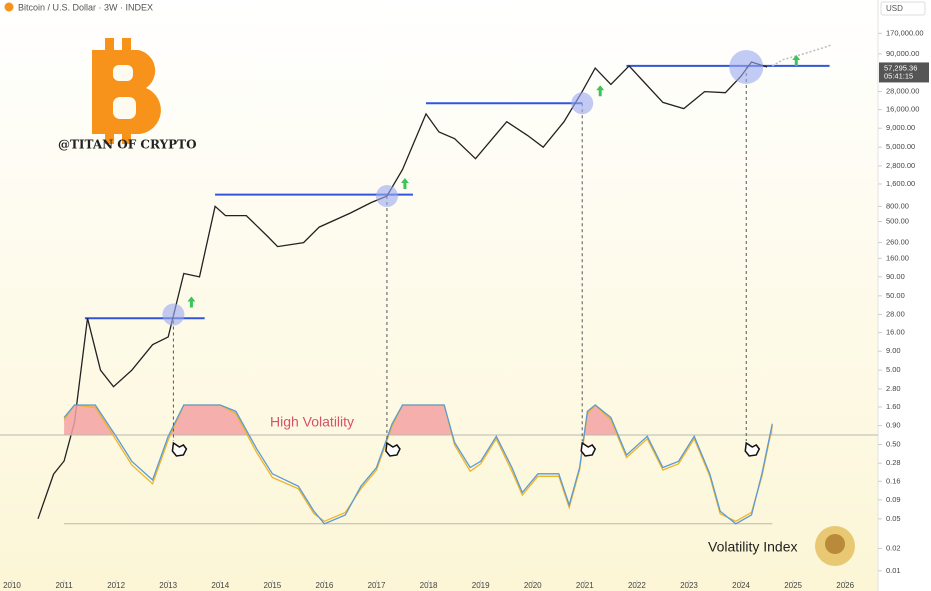 Image resolution: width=931 pixels, height=591 pixels. I want to click on high-volatility-area, so click(418, 420).